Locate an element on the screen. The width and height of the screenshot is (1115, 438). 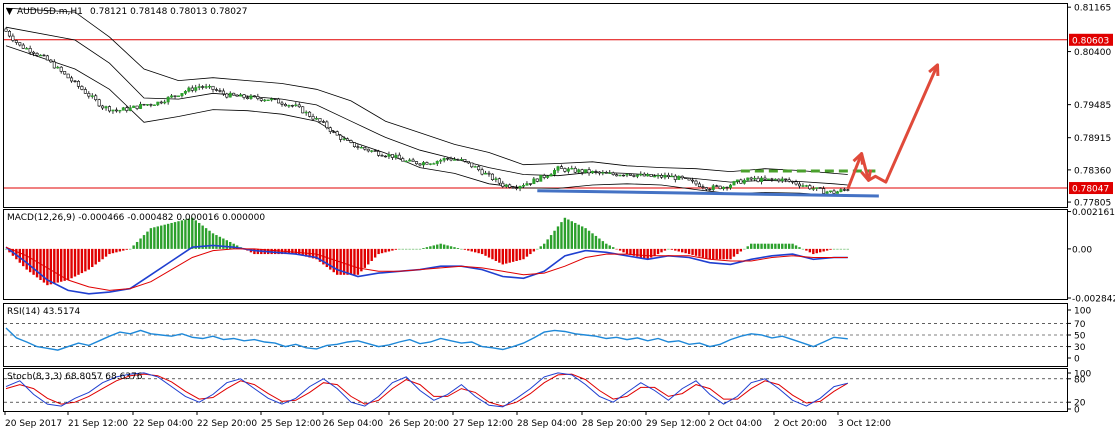
rsi-tick-label: 100 is located at coordinates (1082, 312).